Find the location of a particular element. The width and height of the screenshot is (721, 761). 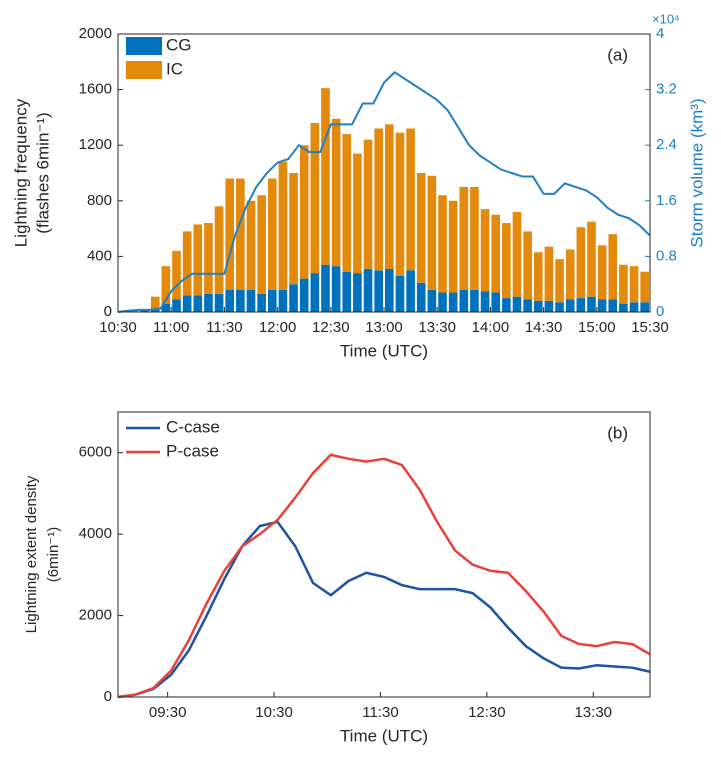

x-tick-label: 14:00 is located at coordinates (491, 327).